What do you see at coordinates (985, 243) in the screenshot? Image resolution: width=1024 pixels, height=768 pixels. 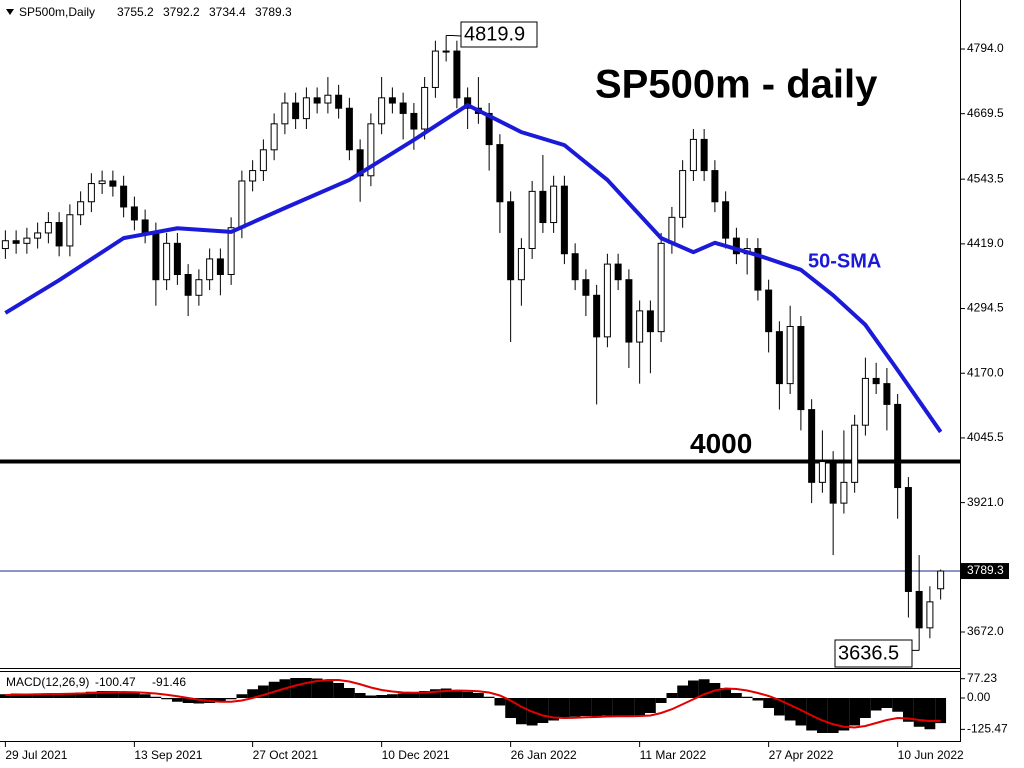 I see `y-tick-label: 4419.0` at bounding box center [985, 243].